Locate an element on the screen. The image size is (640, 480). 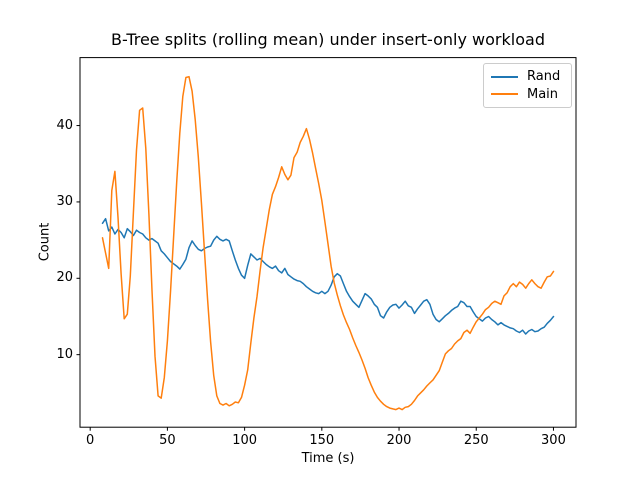
y-tick-label: 40 is located at coordinates (64, 125).